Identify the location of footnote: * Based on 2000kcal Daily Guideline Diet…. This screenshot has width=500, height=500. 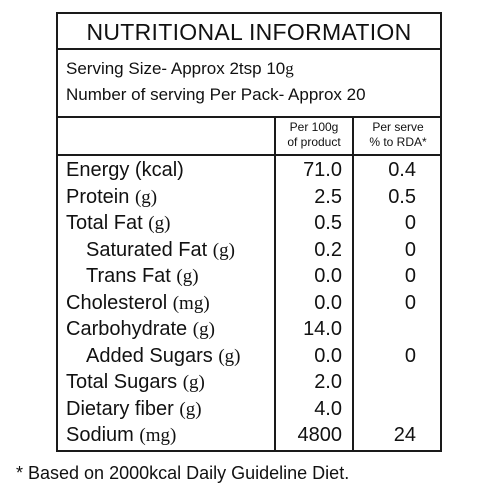
(183, 473).